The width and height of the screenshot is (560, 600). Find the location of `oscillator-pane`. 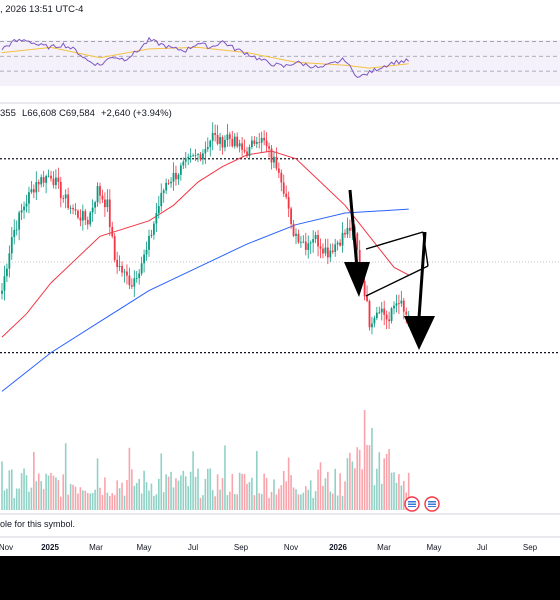

oscillator-pane is located at coordinates (280, 61).